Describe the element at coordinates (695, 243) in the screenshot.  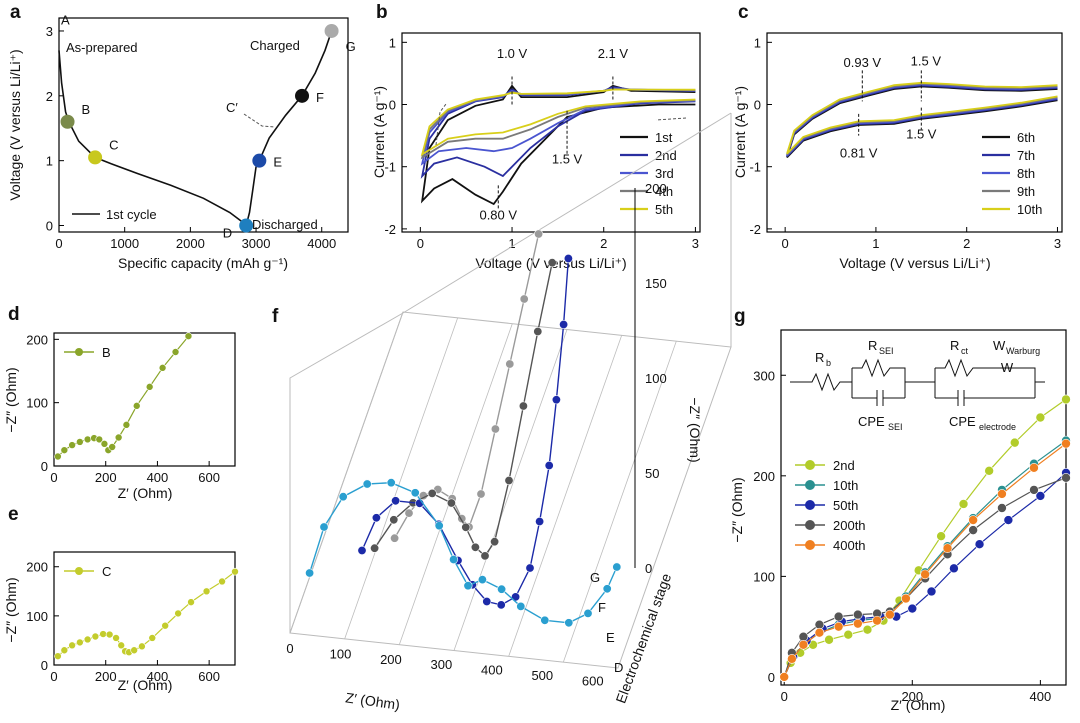
I see `x-tick-label-b: 3` at that location.